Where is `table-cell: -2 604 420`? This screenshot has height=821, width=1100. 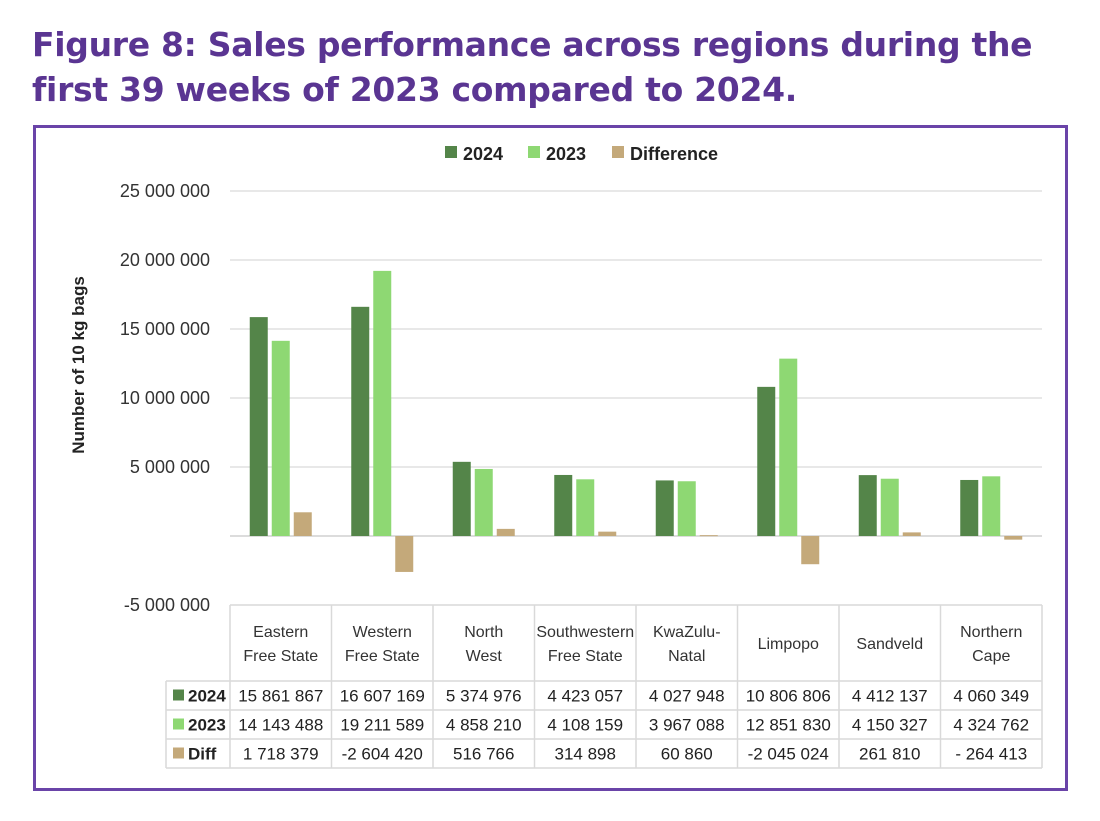
table-cell: -2 604 420 is located at coordinates (382, 754).